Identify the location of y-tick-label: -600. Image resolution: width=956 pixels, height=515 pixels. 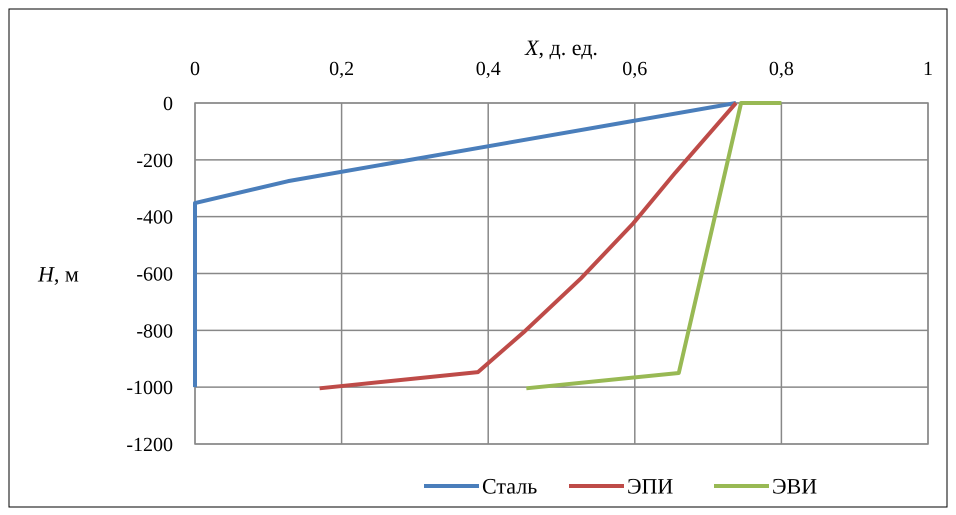
(154, 275).